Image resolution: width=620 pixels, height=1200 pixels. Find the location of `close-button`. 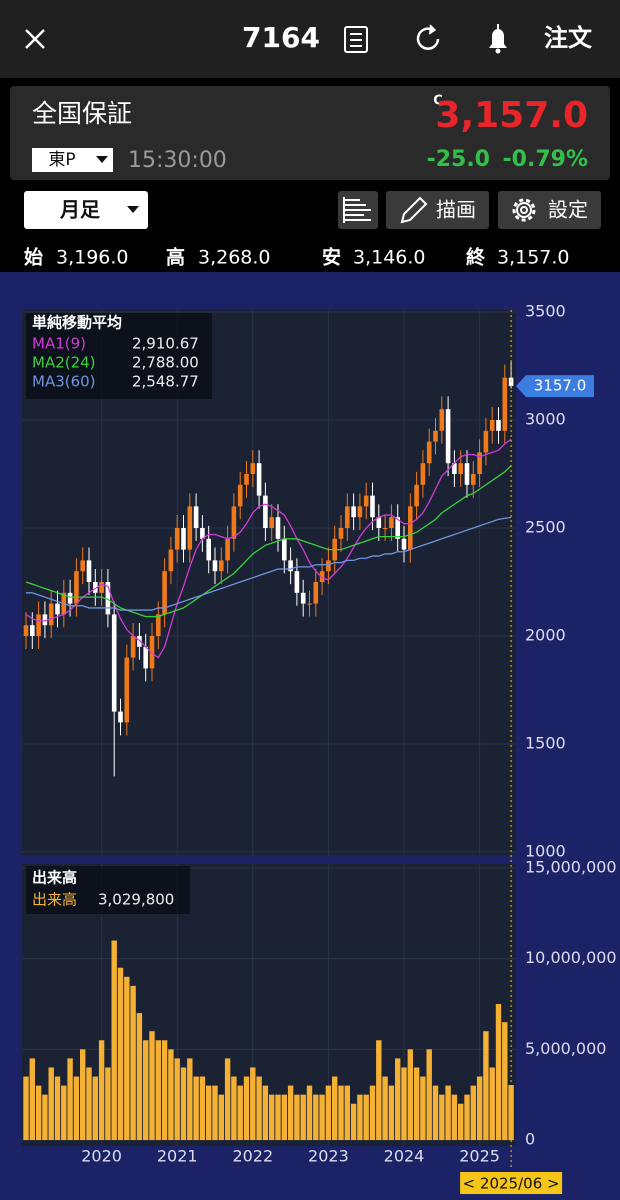

close-button is located at coordinates (35, 39).